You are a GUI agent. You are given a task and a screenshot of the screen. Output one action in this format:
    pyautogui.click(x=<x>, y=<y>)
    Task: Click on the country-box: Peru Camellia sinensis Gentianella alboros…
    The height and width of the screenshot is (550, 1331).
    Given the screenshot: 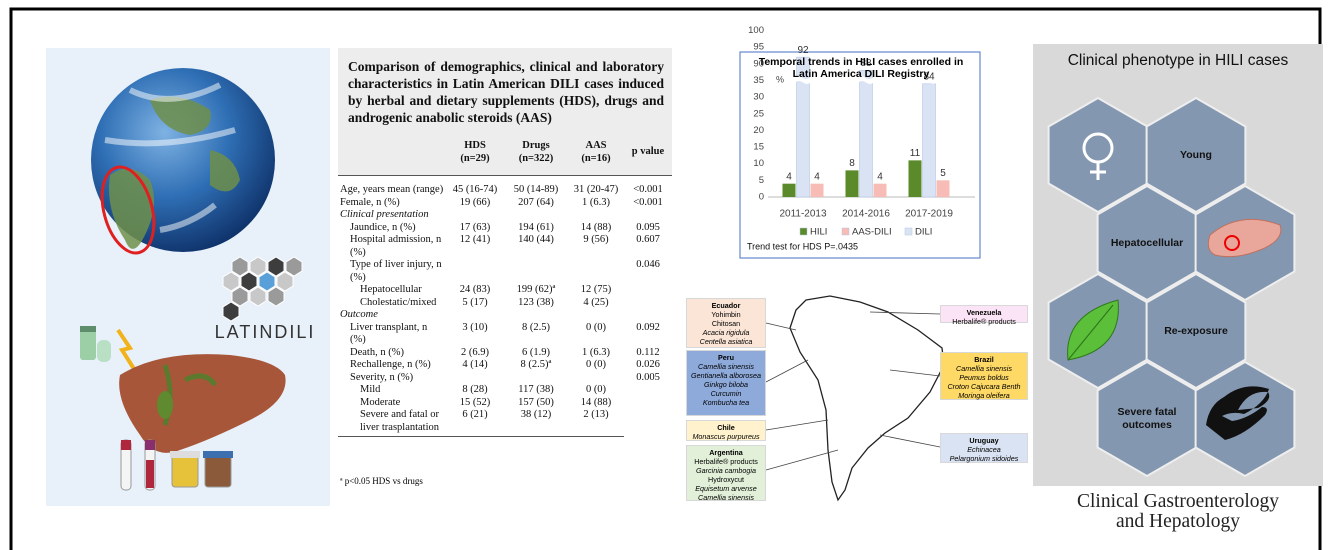 What is the action you would take?
    pyautogui.click(x=726, y=383)
    